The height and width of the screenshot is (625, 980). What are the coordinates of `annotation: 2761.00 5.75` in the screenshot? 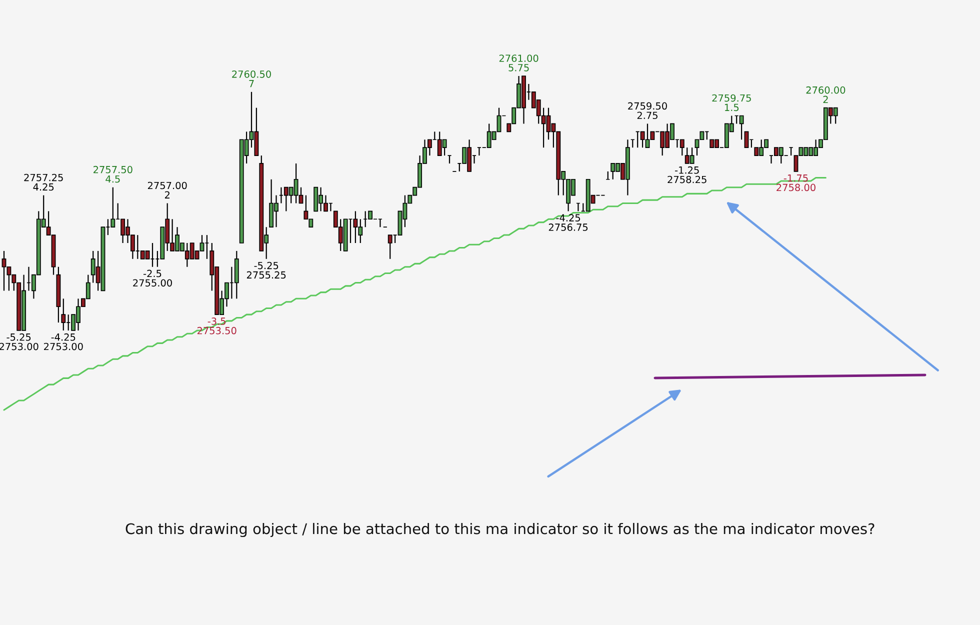 It's located at (518, 63).